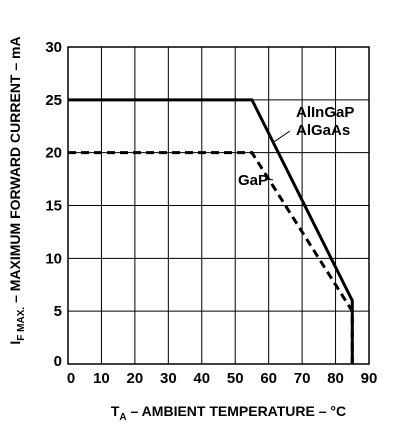  What do you see at coordinates (53, 47) in the screenshot?
I see `y-tick-label: 30` at bounding box center [53, 47].